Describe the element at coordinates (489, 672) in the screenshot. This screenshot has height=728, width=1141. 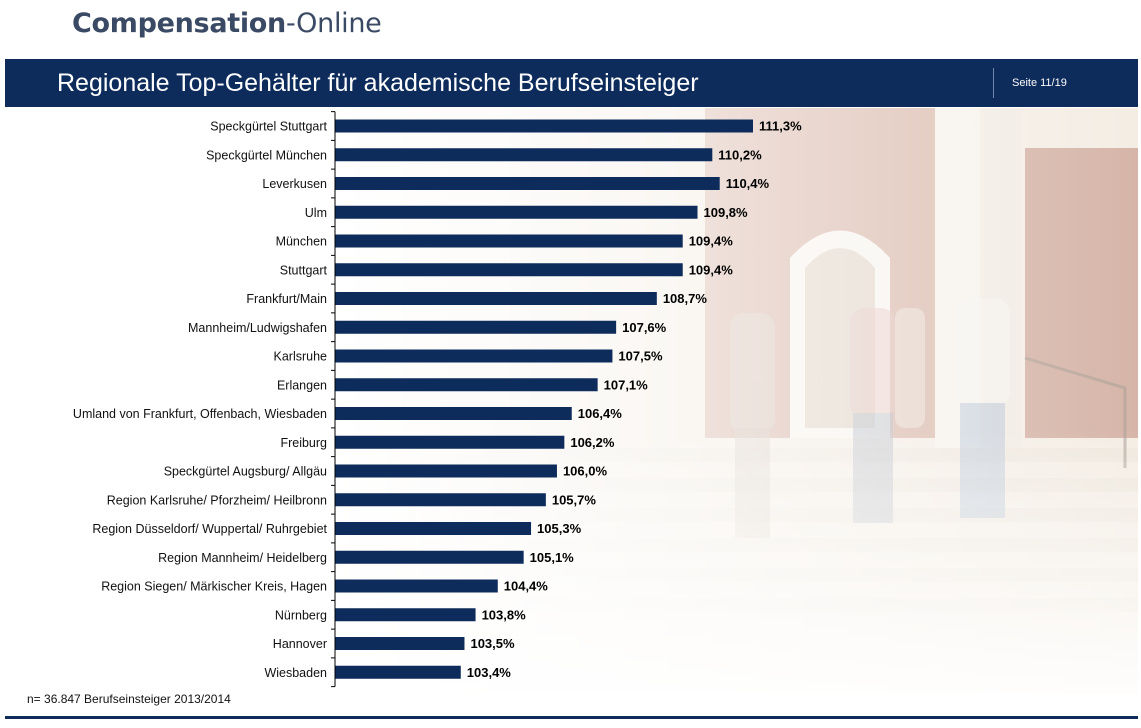
I see `value-label: 103,4%` at that location.